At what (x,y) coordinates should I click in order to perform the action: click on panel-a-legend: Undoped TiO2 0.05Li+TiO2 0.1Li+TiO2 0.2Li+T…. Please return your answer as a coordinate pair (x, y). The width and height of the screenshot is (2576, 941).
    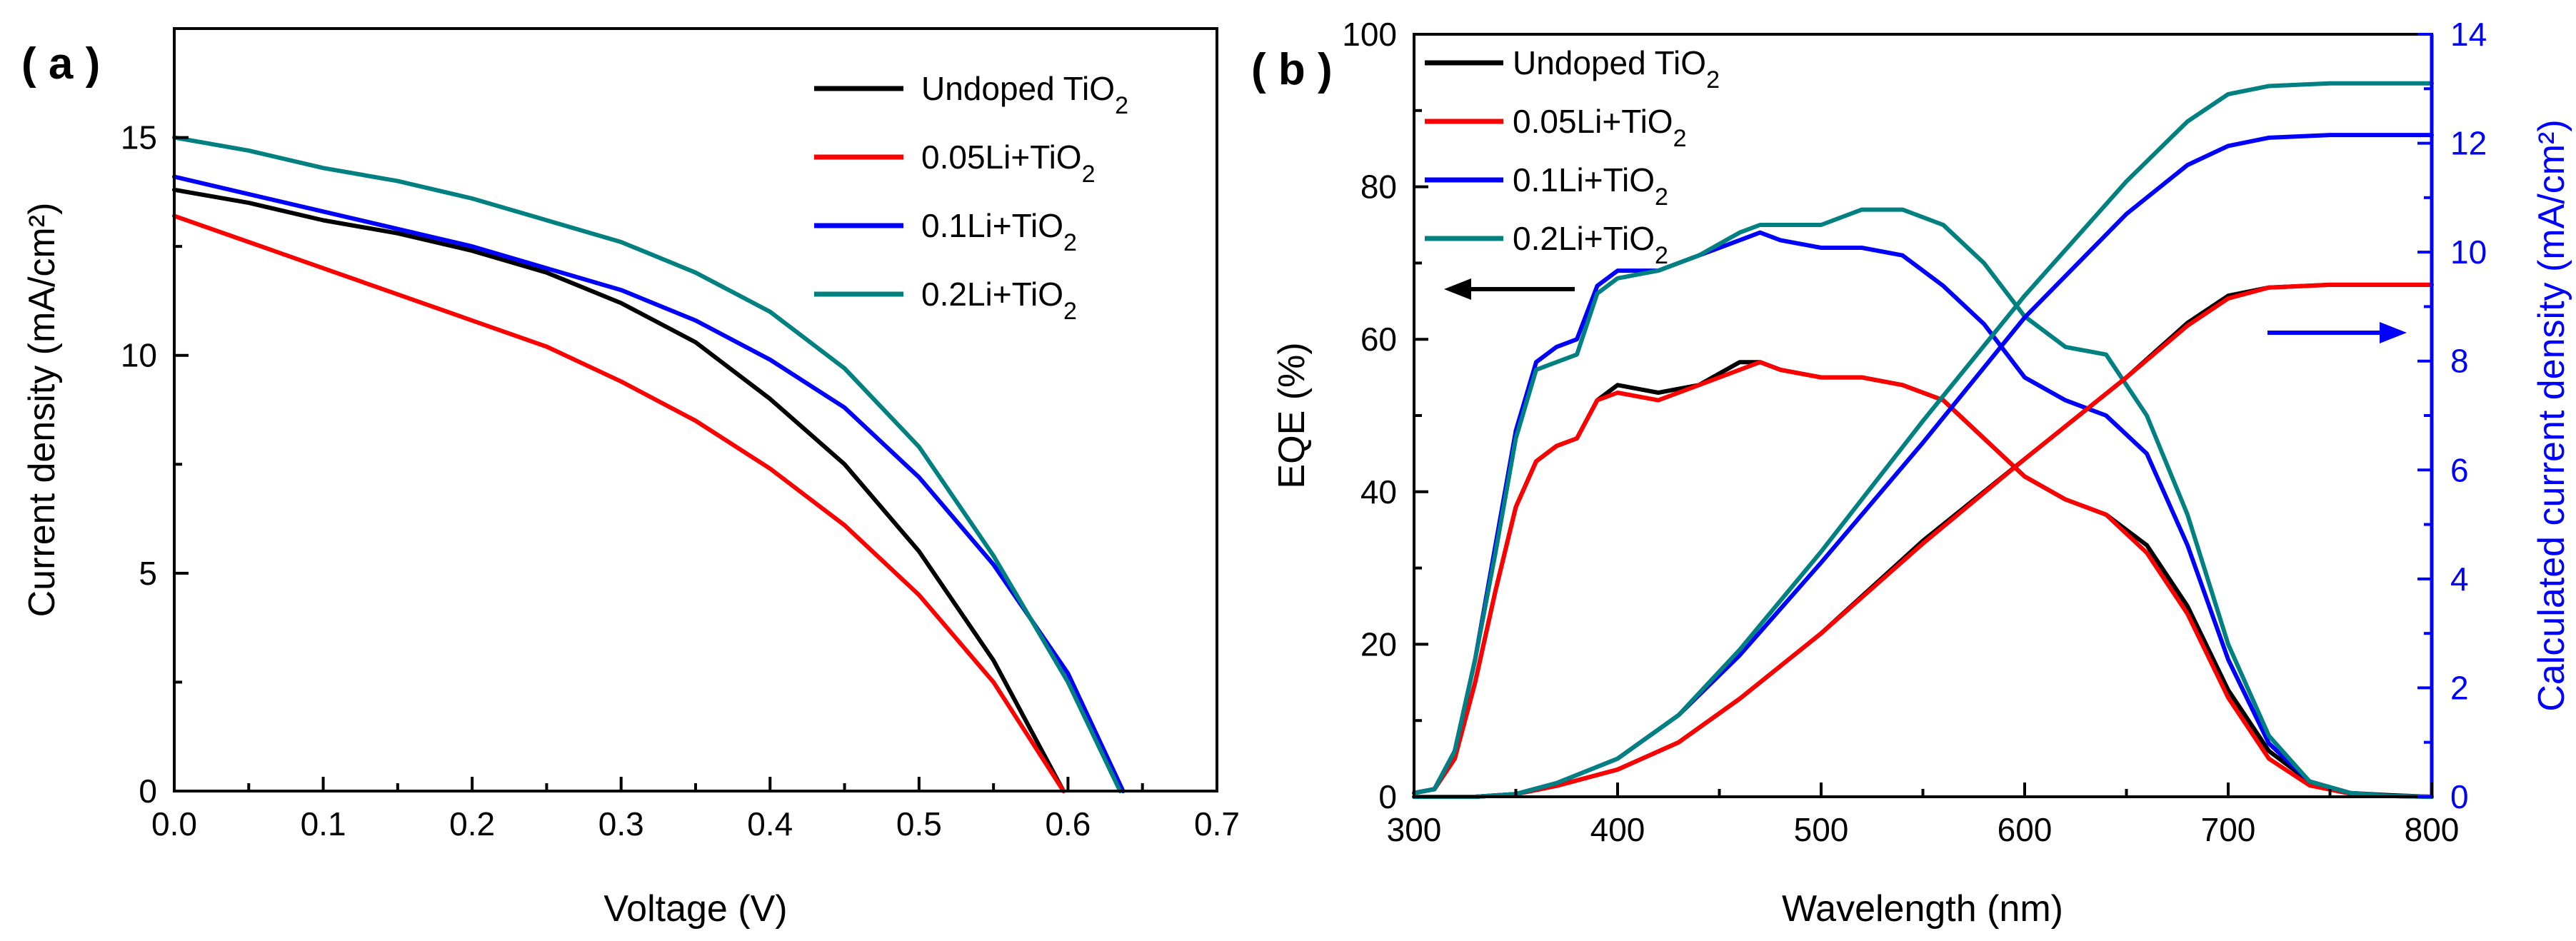
    Looking at the image, I should click on (971, 197).